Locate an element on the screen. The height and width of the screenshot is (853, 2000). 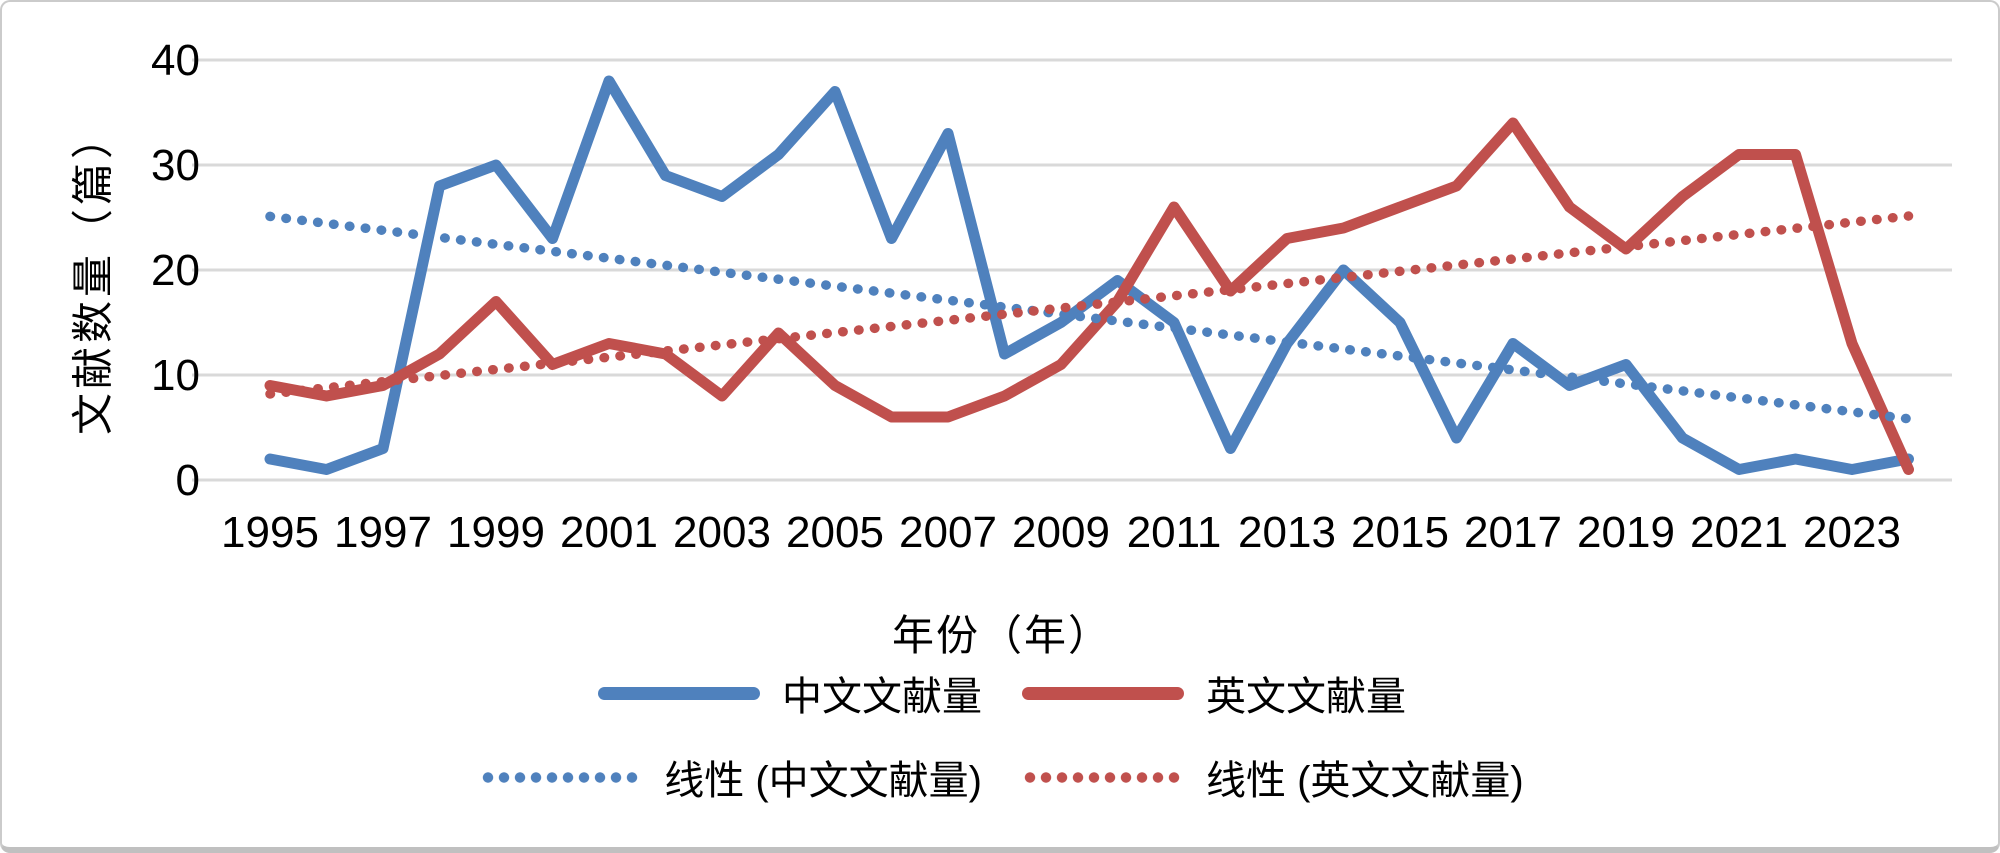
y-tick-label: 10 is located at coordinates (175, 375).